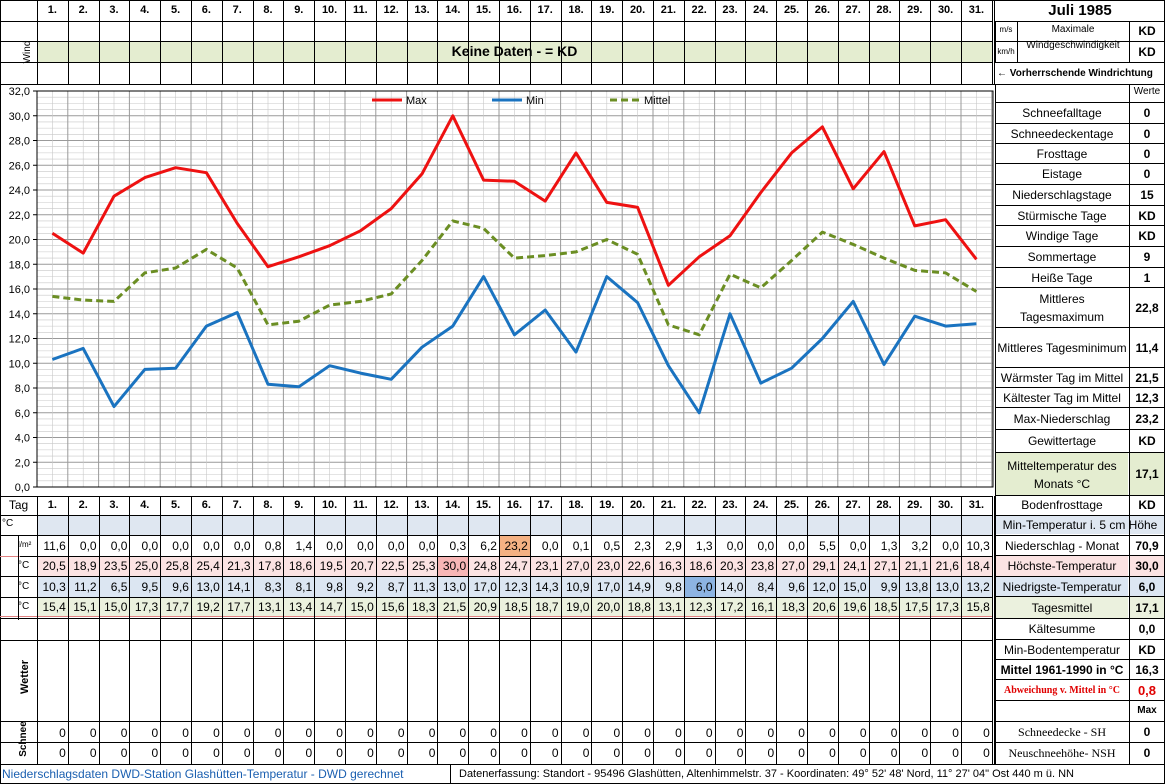 The image size is (1165, 784). Describe the element at coordinates (422, 10) in the screenshot. I see `top-day-label: 13.` at that location.